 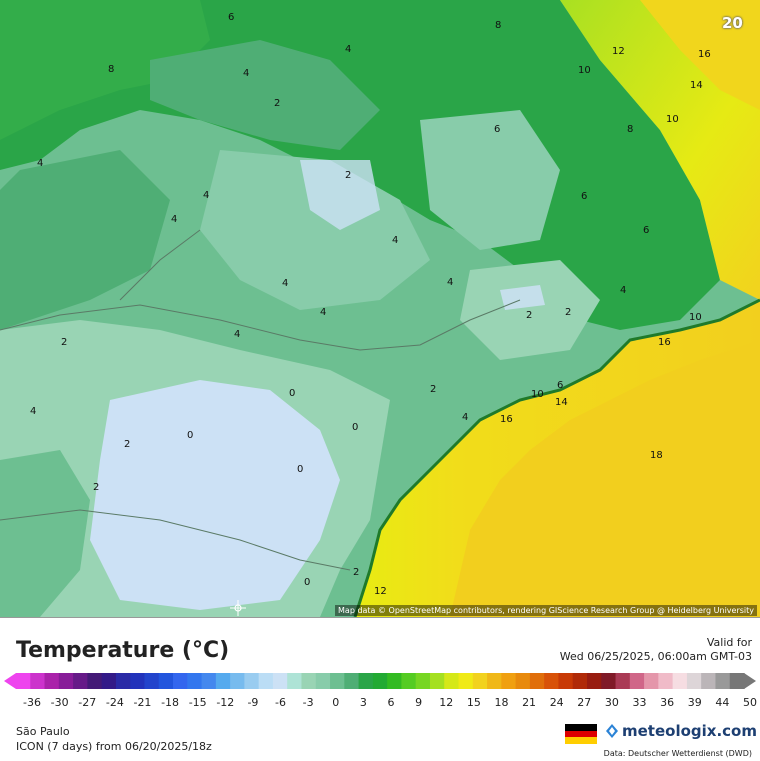 I want to click on scale-tick-label: 18, so click(x=501, y=702).